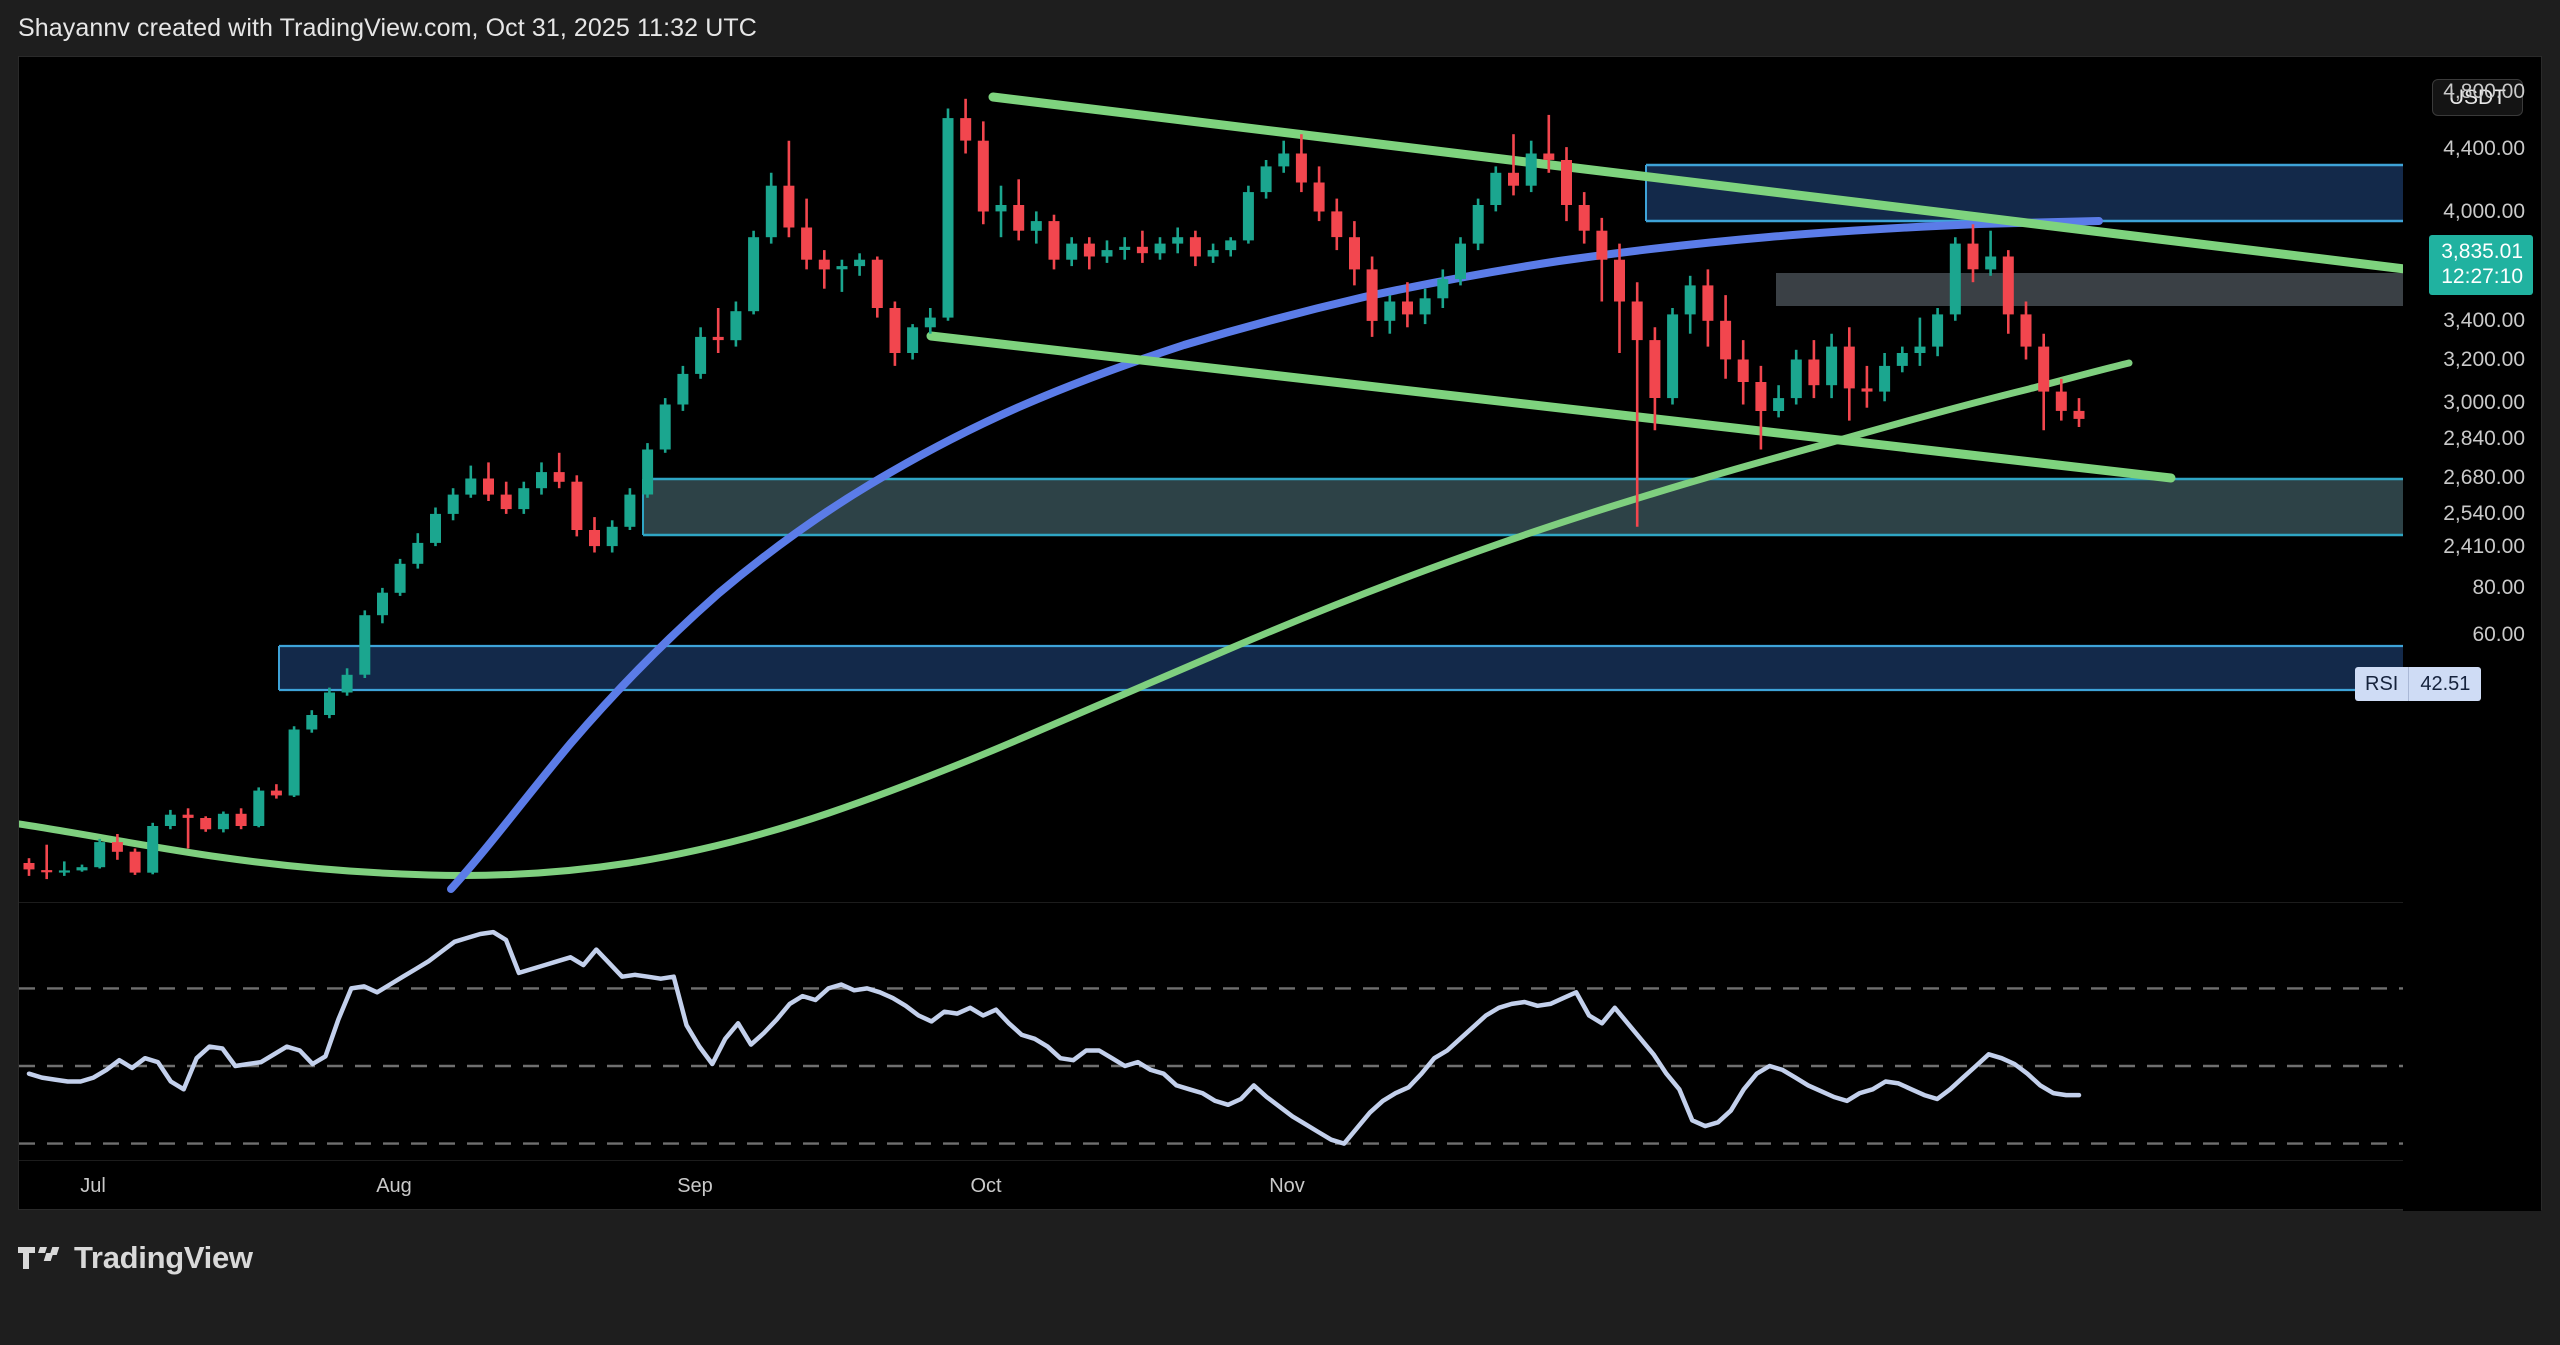 The image size is (2560, 1345). What do you see at coordinates (1212, 1066) in the screenshot?
I see `rsi-level-lines` at bounding box center [1212, 1066].